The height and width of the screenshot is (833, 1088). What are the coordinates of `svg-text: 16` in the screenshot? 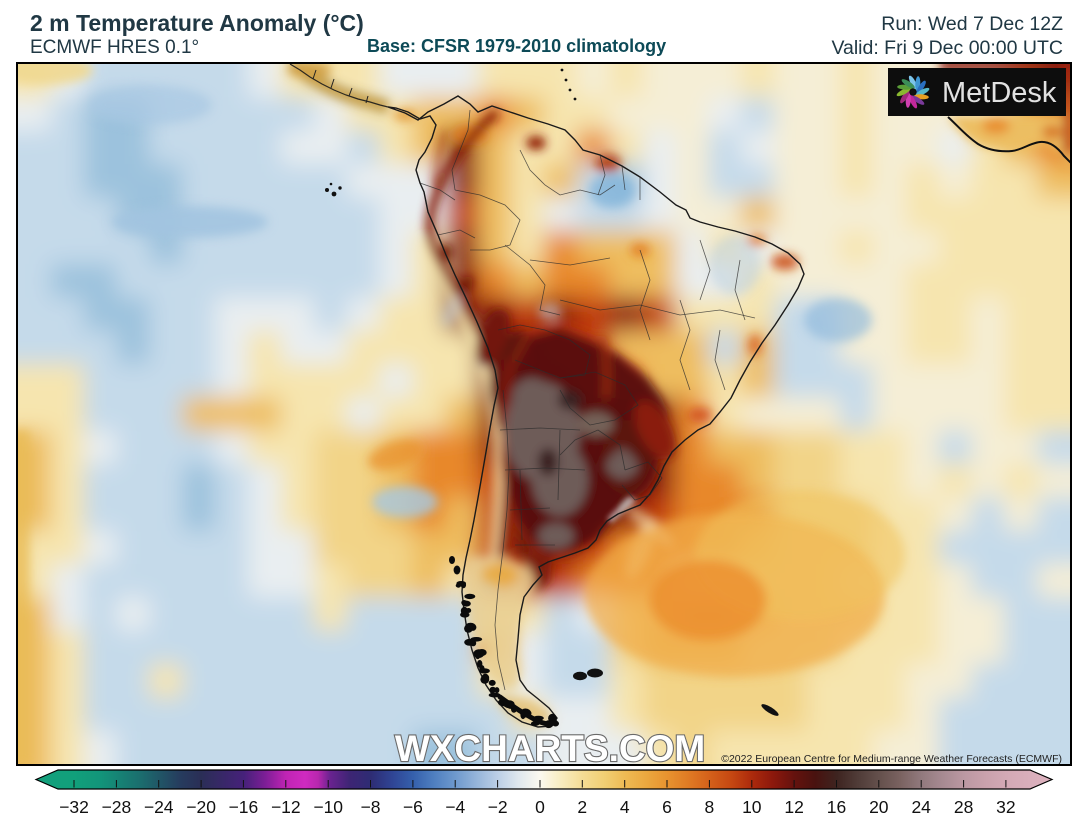 It's located at (836, 807).